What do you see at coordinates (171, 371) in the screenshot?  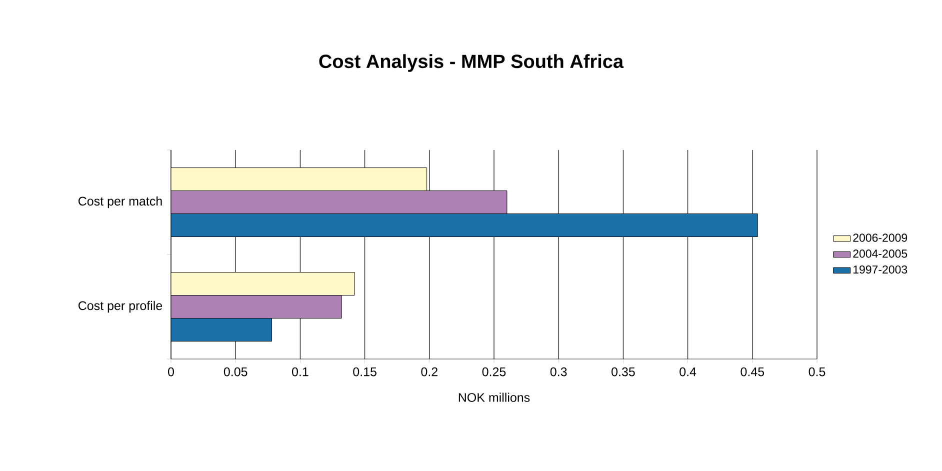 I see `x-tick-label: 0` at bounding box center [171, 371].